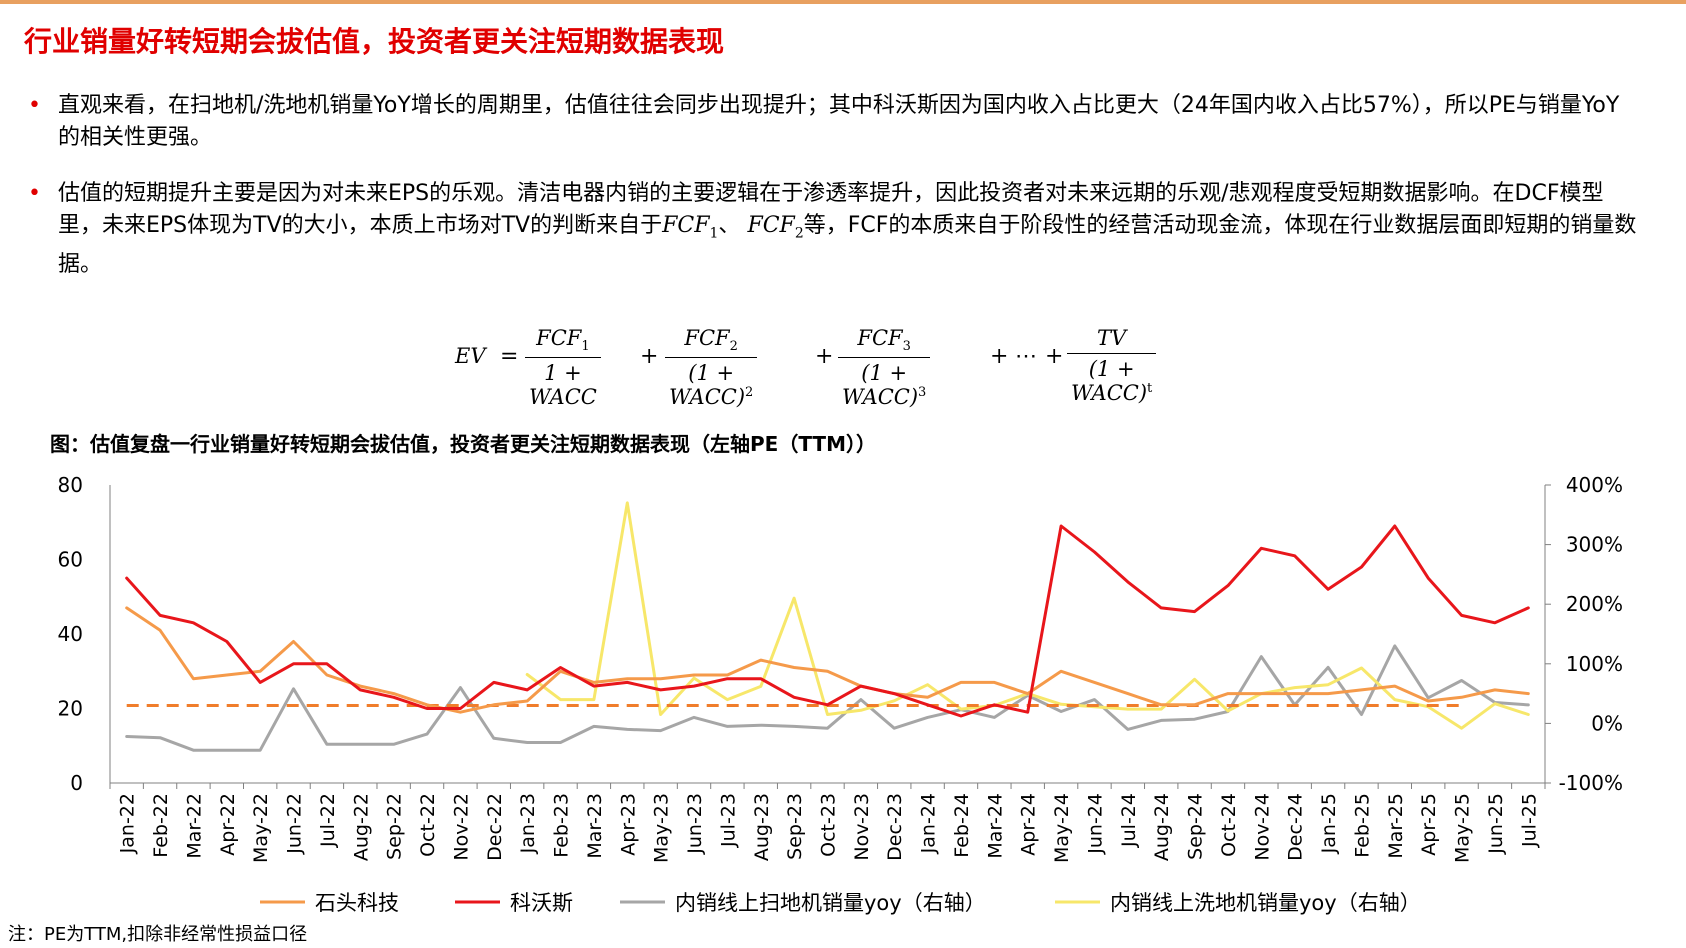 This screenshot has height=948, width=1686. Describe the element at coordinates (1362, 825) in the screenshot. I see `x-tick-label: Feb-25` at that location.